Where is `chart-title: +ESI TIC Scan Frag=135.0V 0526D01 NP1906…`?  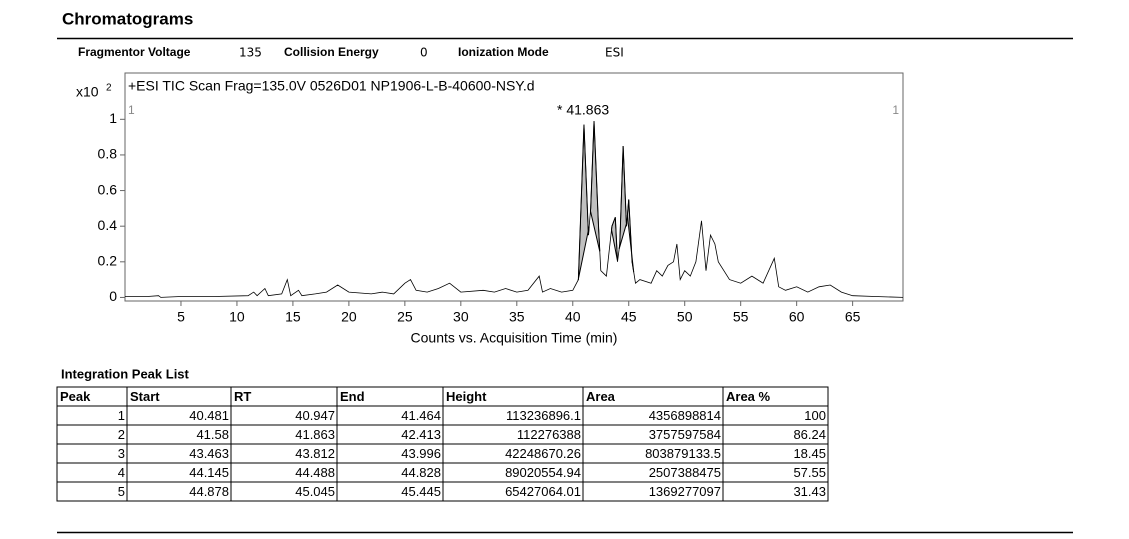
chart-title: +ESI TIC Scan Frag=135.0V 0526D01 NP1906… is located at coordinates (331, 86).